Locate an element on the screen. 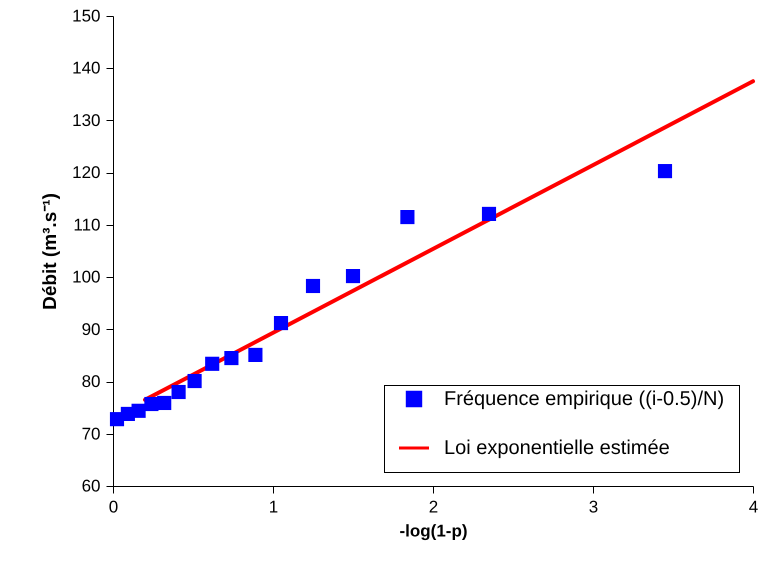 Image resolution: width=764 pixels, height=572 pixels. legend-label: Fréquence empirique ((i-0.5)/N) is located at coordinates (584, 399).